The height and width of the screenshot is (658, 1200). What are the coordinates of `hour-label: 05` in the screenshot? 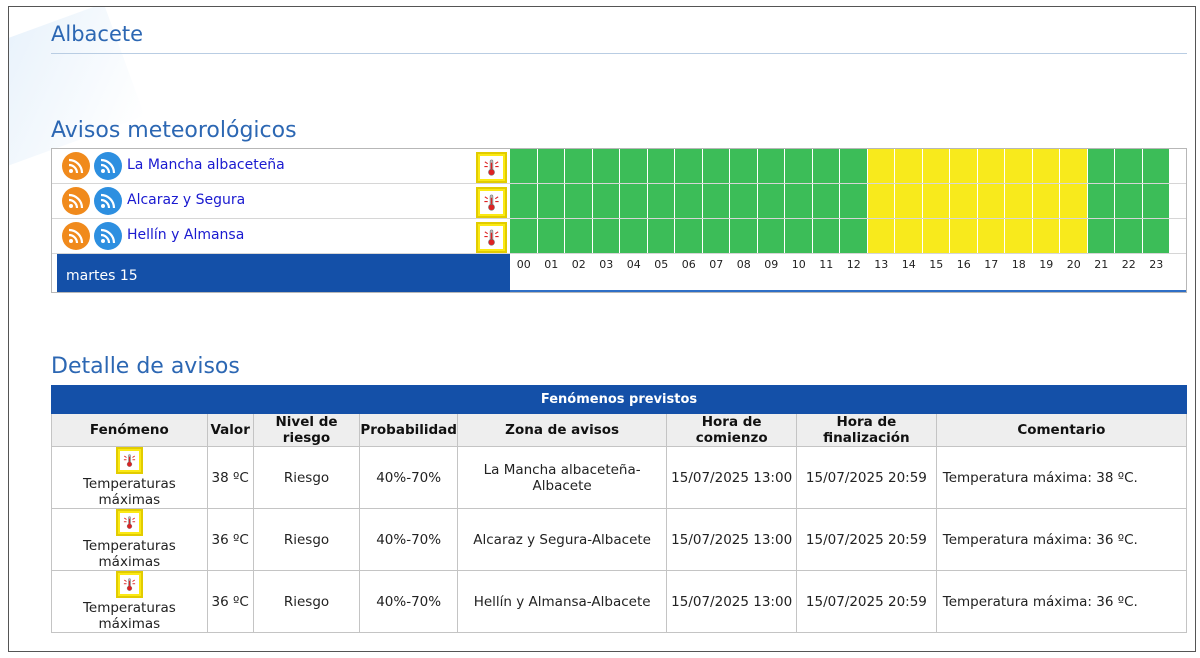 It's located at (661, 264).